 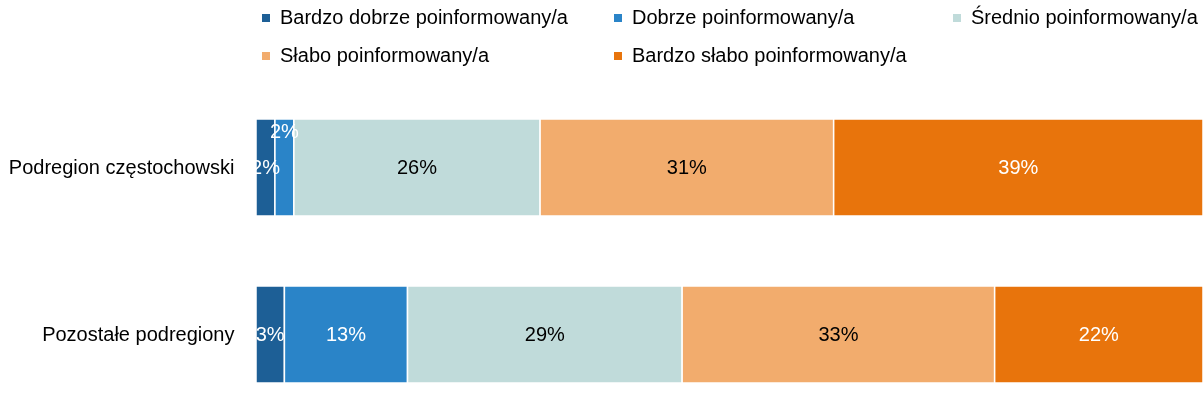 What do you see at coordinates (744, 17) in the screenshot?
I see `legend-label: Dobrze poinformowany/a` at bounding box center [744, 17].